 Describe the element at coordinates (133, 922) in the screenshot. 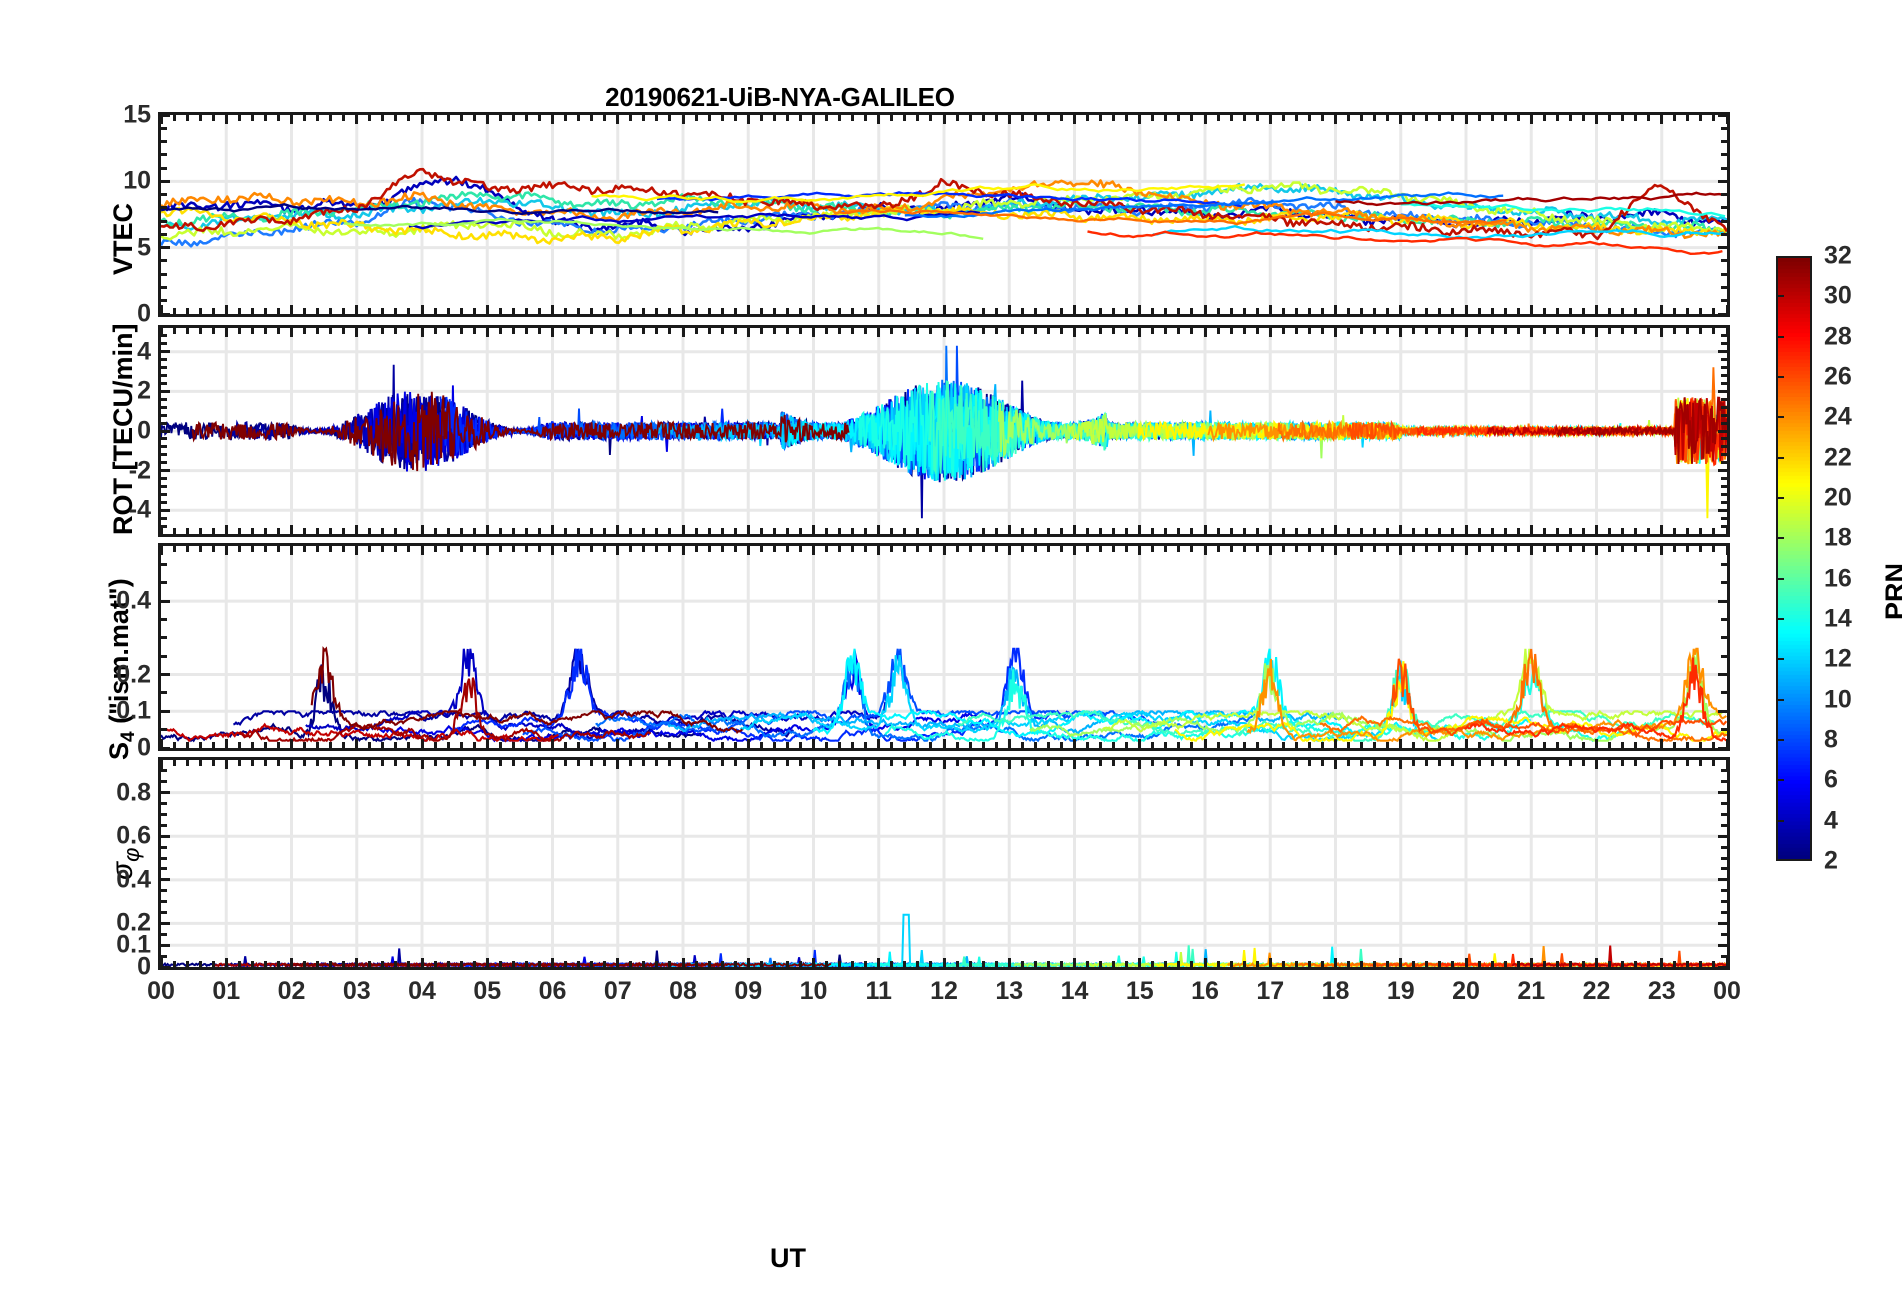

I see `ytick-label-sigma-3: 0.2` at that location.